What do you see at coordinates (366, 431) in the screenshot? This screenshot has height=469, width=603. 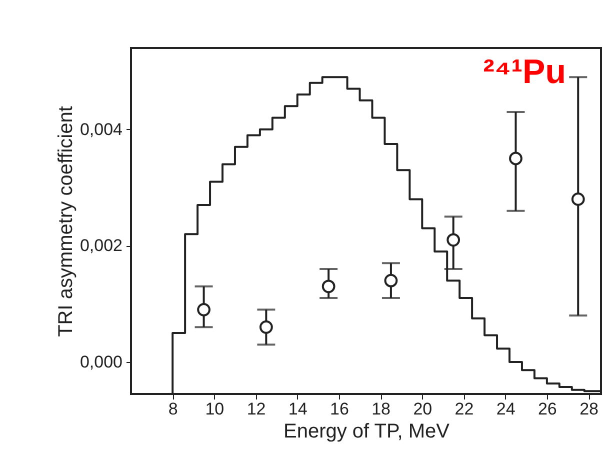 I see `x-axis-title: Energy of TP, MeV` at bounding box center [366, 431].